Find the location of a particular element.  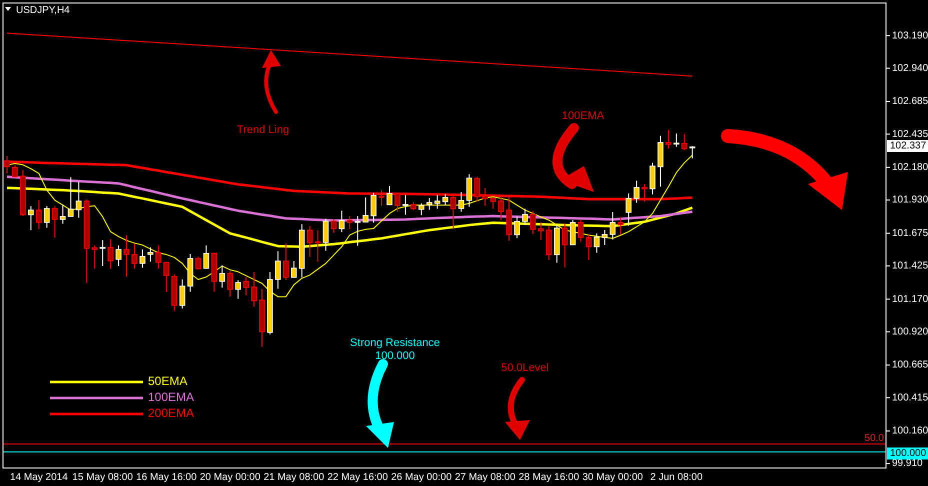

x-tick-label: 14 May 2014 is located at coordinates (39, 477).